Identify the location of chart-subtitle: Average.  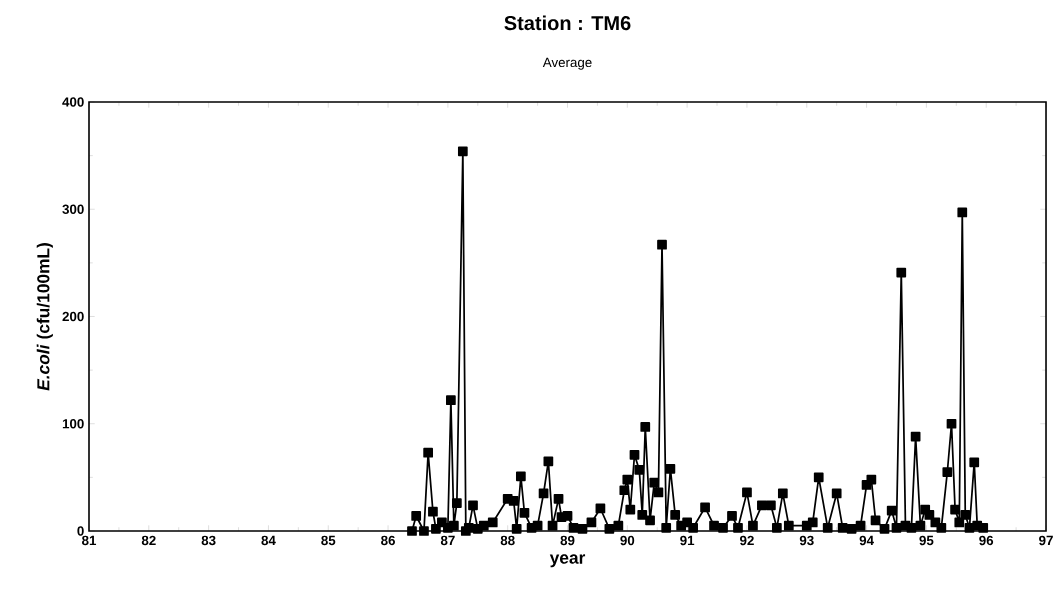
(567, 63).